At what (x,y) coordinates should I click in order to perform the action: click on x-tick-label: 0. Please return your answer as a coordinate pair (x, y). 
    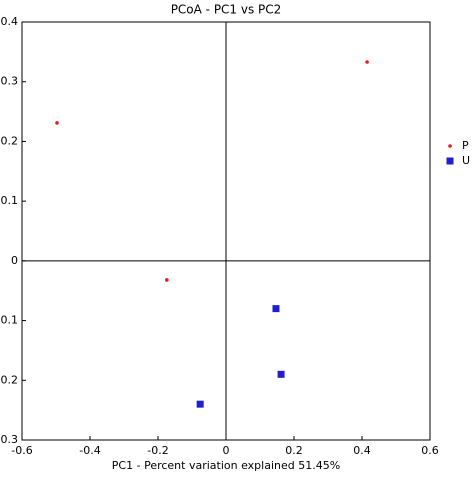
    Looking at the image, I should click on (226, 450).